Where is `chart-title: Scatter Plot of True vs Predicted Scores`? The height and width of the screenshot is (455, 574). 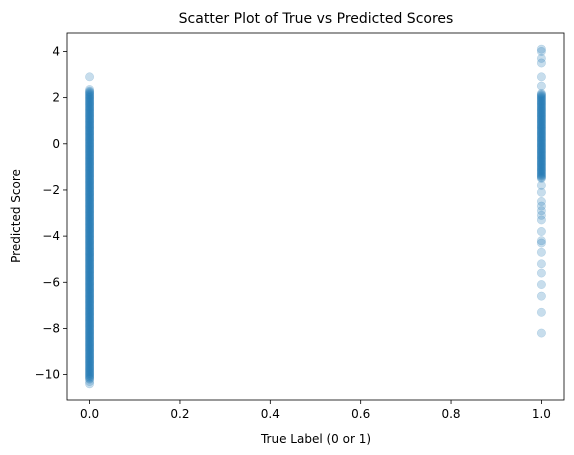 chart-title: Scatter Plot of True vs Predicted Scores is located at coordinates (316, 19).